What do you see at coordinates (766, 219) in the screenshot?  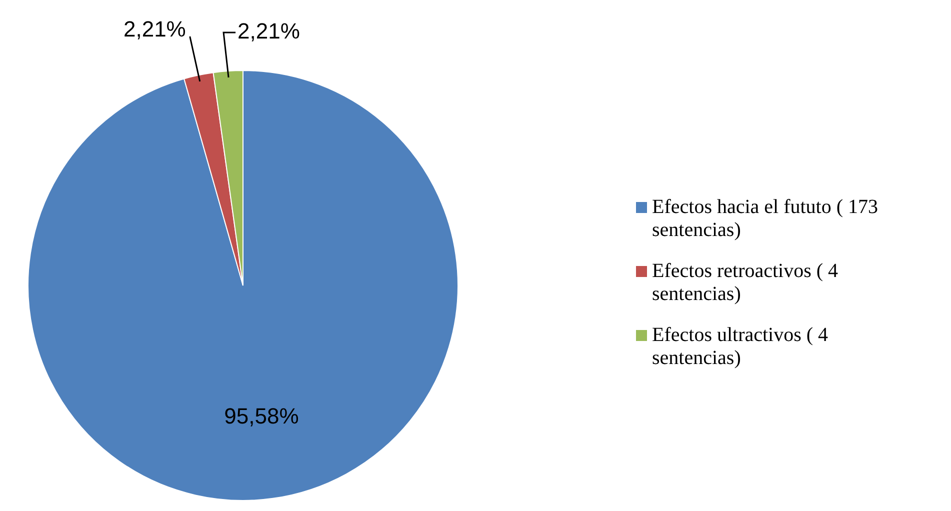 I see `legend-label: Efectos hacia el fututo ( 173 sentencias)` at bounding box center [766, 219].